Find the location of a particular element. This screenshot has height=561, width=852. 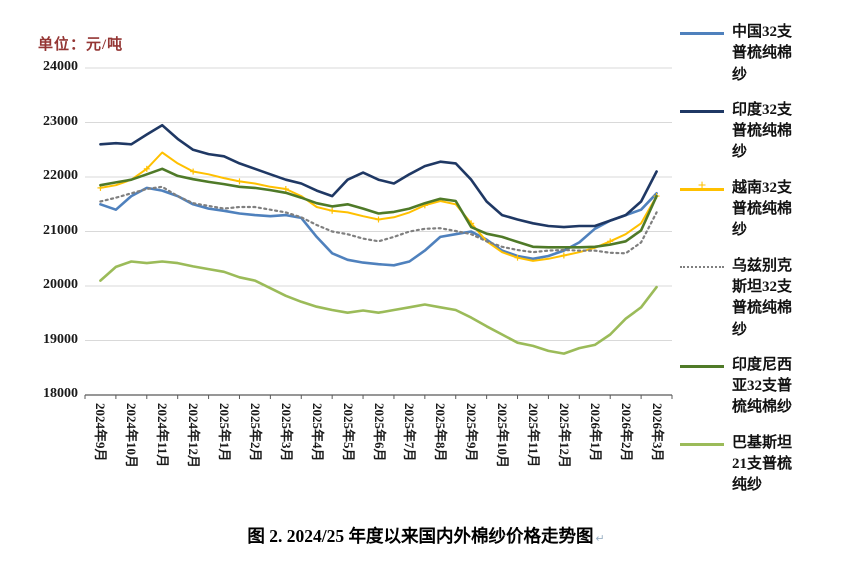

x-tick-label: 2025年9月 is located at coordinates (472, 432).